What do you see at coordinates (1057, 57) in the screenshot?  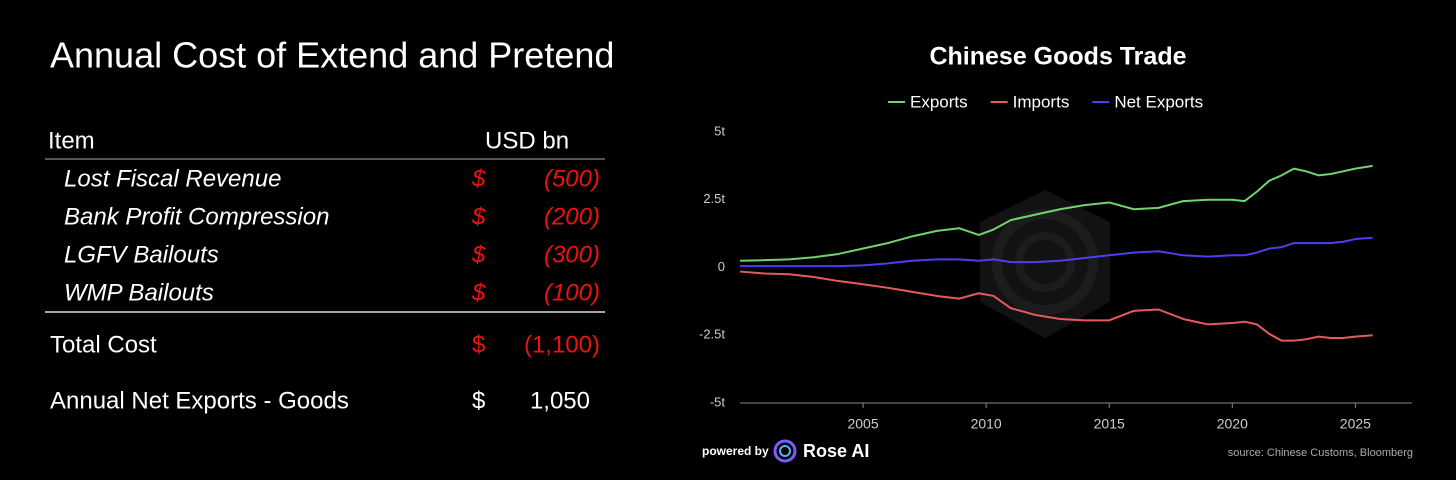 I see `chart-title: Chinese Goods Trade` at bounding box center [1057, 57].